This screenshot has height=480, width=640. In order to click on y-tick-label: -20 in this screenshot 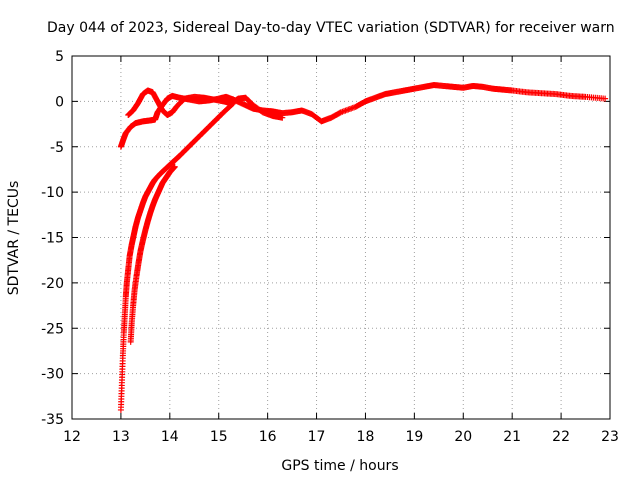, I will do `click(52, 284)`.